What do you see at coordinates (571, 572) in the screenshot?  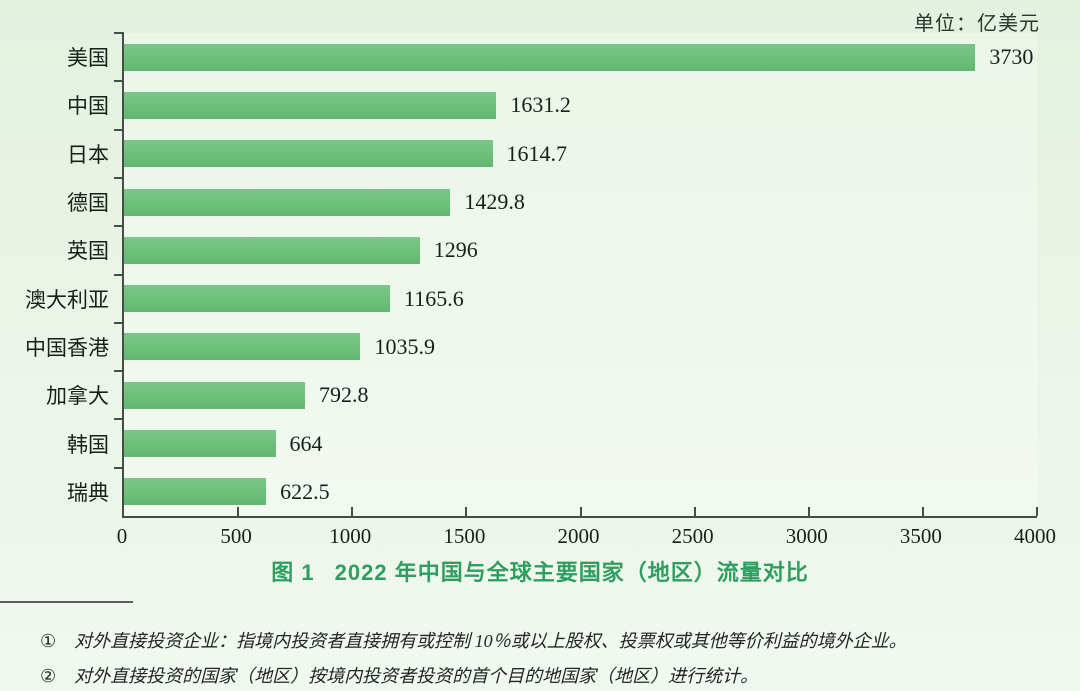 I see `chart-title: 2022 年中国与全球主要国家（地区）流量对比` at bounding box center [571, 572].